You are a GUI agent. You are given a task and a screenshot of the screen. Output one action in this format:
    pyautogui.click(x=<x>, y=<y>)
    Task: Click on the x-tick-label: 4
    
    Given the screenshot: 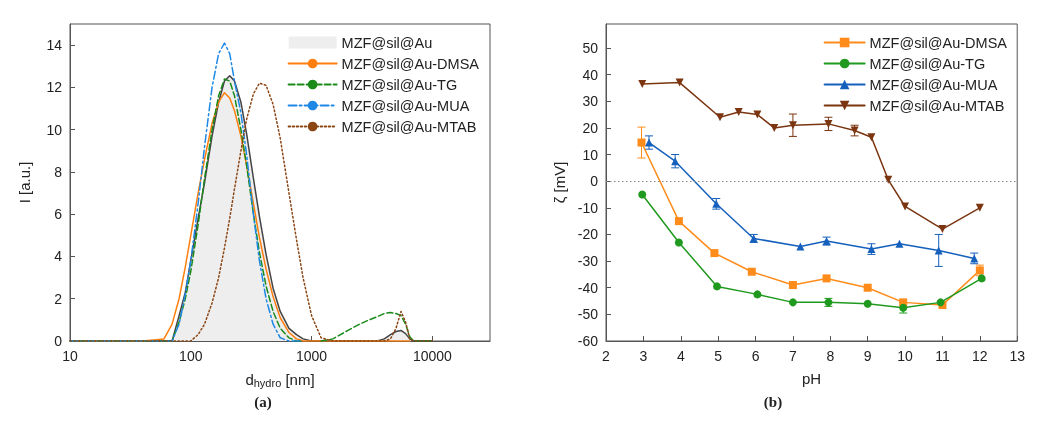 What is the action you would take?
    pyautogui.click(x=680, y=356)
    